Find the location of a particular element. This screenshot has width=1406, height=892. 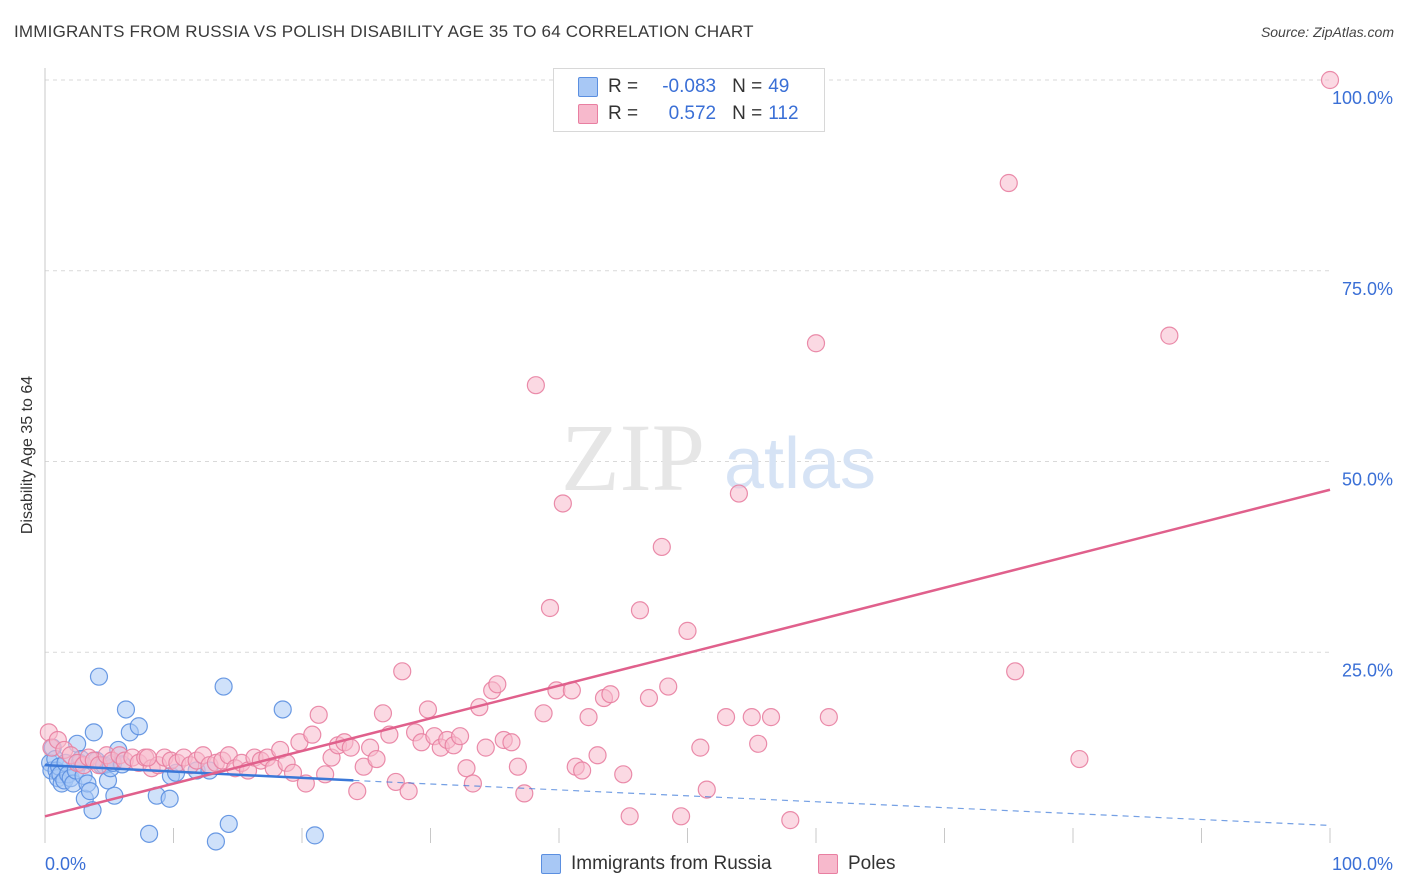

legend-r-value: 0.572 is located at coordinates (692, 113).